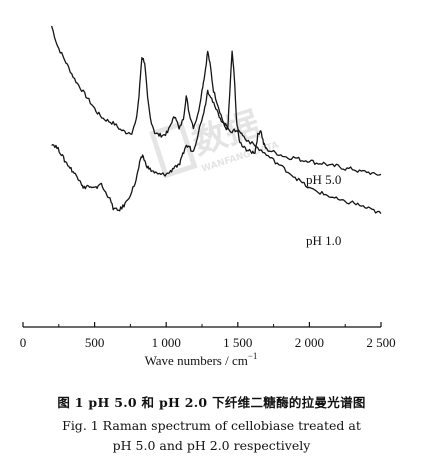 This screenshot has width=423, height=468. What do you see at coordinates (23, 342) in the screenshot?
I see `x-tick-label: 0` at bounding box center [23, 342].